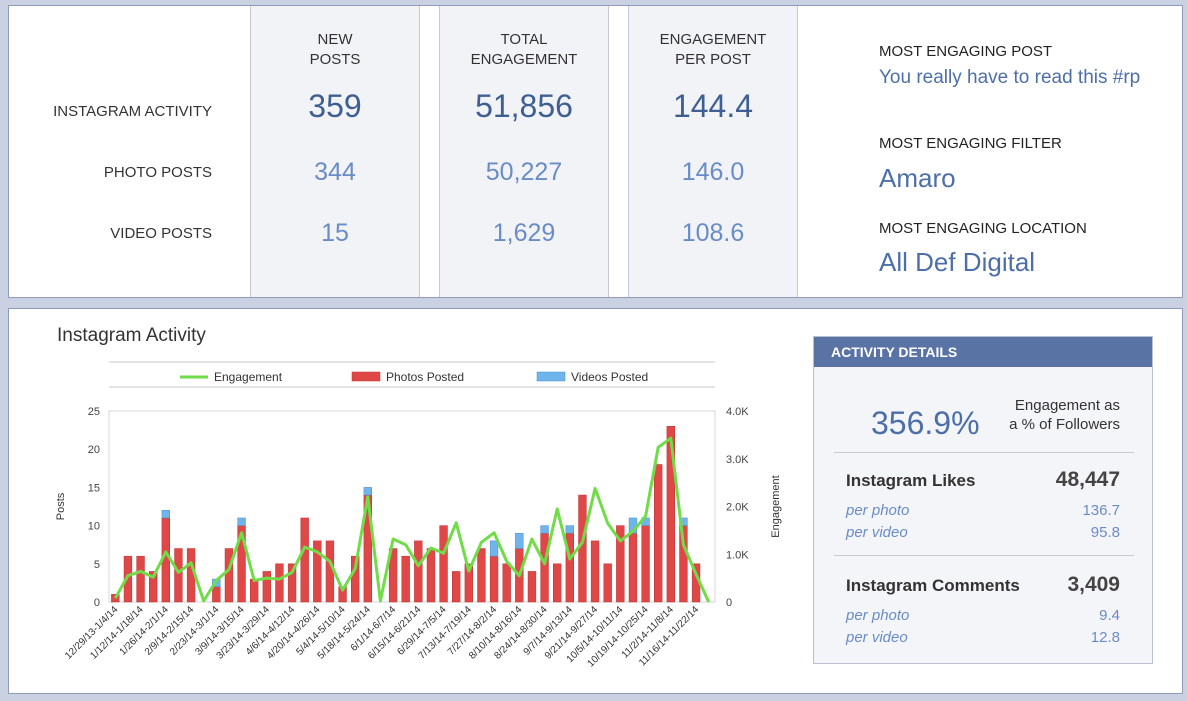 Image resolution: width=1187 pixels, height=701 pixels. I want to click on new-posts-total: 359, so click(335, 106).